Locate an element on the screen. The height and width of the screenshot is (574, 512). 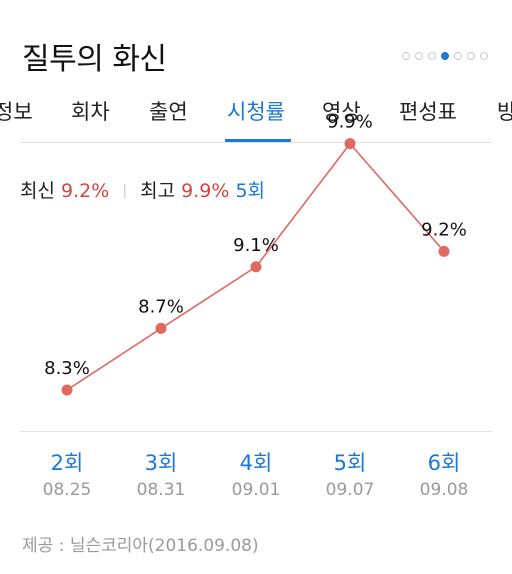
best-label: 최고 is located at coordinates (158, 191).